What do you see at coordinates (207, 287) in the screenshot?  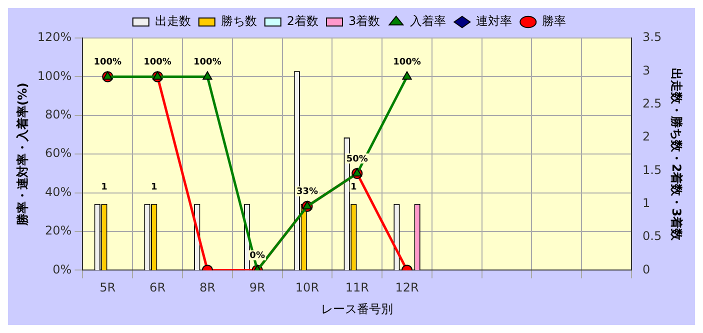 I see `x-tick-label: 8R` at bounding box center [207, 287].